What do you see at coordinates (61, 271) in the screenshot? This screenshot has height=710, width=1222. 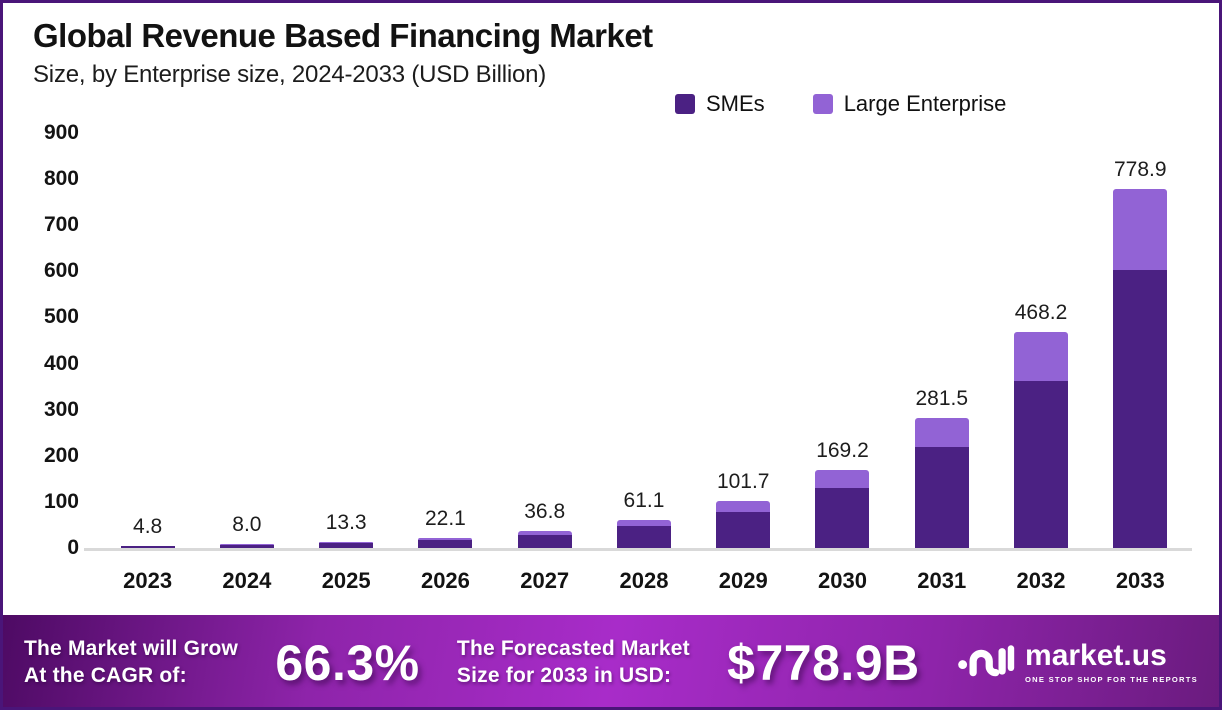 I see `y-axis-tick-label: 600` at bounding box center [61, 271].